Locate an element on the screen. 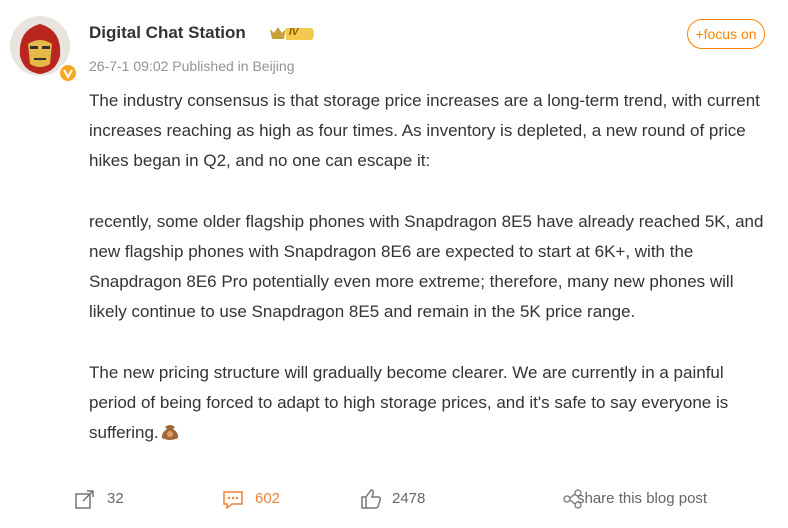 The height and width of the screenshot is (528, 788). author-name: Digital Chat Station is located at coordinates (167, 32).